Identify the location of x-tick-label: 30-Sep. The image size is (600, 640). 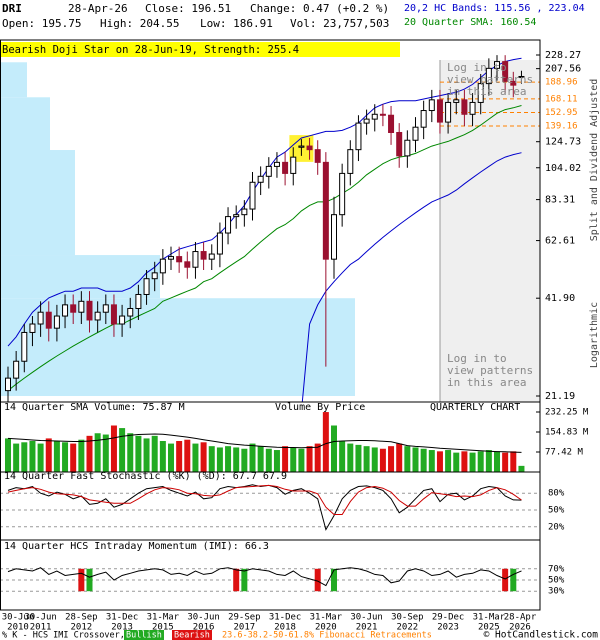
(407, 618).